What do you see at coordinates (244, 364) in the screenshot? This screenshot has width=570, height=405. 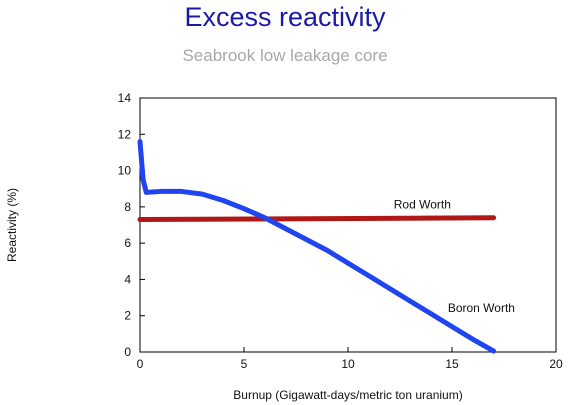 I see `x-tick-label: 5` at bounding box center [244, 364].